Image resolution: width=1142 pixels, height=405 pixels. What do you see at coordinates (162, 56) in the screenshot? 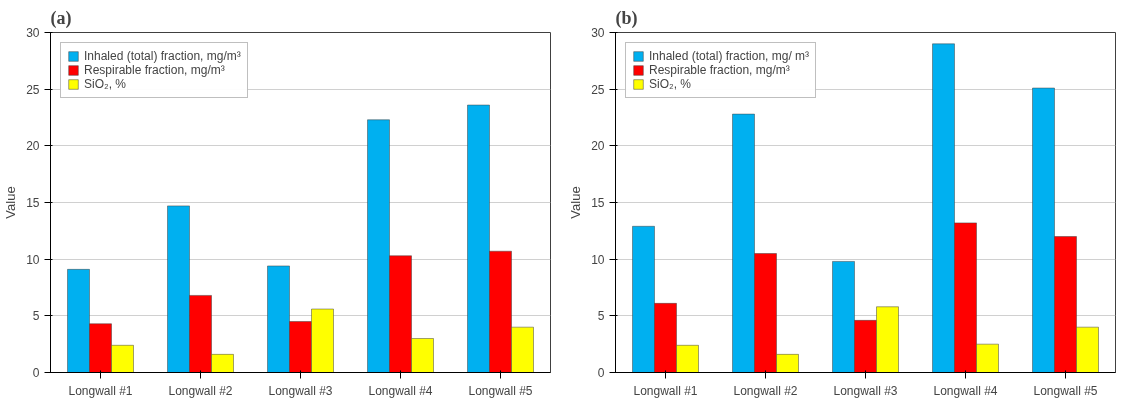
I see `legend-label: Inhaled (total) fraction, mg/m³` at bounding box center [162, 56].